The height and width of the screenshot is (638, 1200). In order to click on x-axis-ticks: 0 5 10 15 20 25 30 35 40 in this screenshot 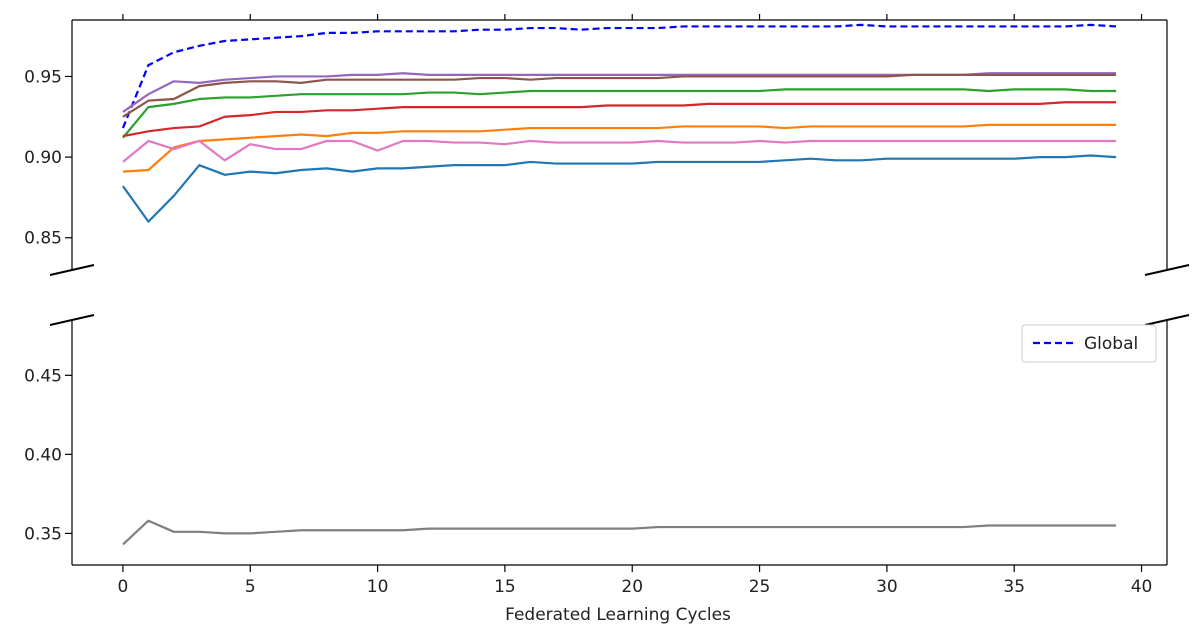, I will do `click(635, 581)`.